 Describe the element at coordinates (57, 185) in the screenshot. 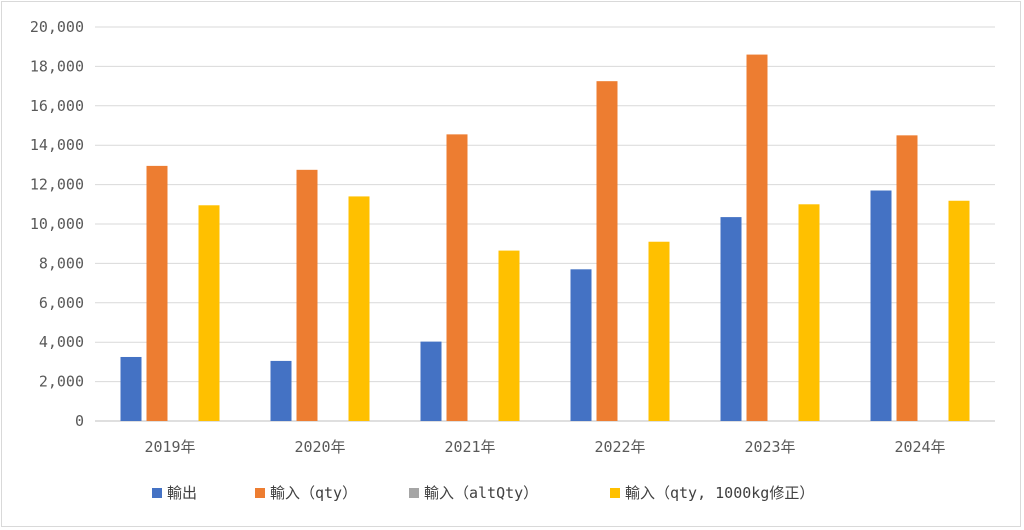

I see `y-tick-label: 12,000` at that location.